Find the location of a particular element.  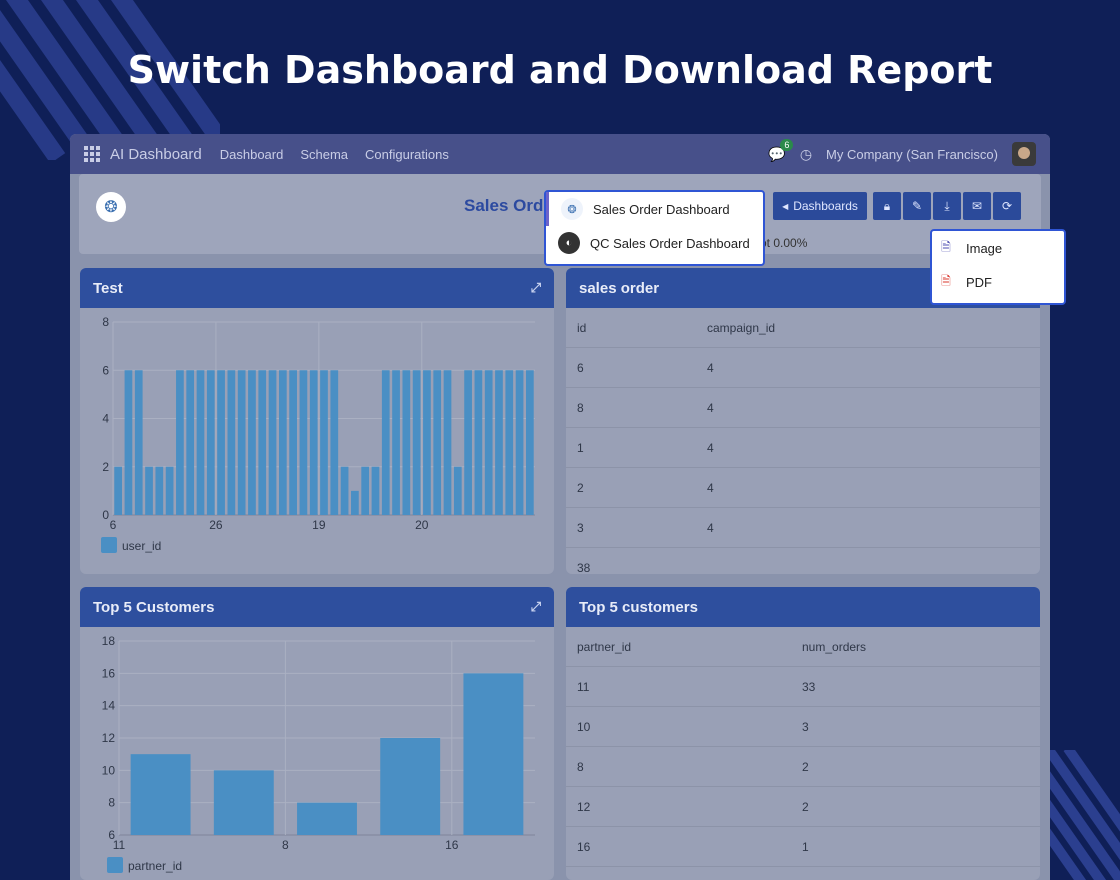

menu-item-label: Image is located at coordinates (984, 248).